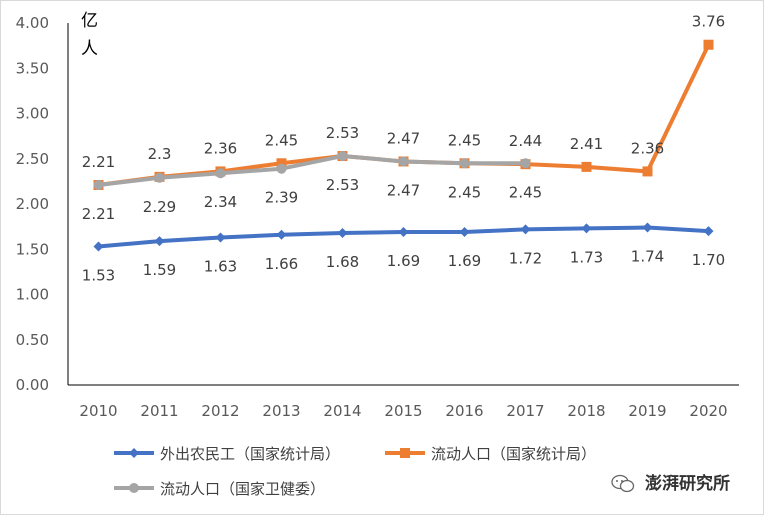 Image resolution: width=764 pixels, height=518 pixels. Describe the element at coordinates (250, 454) in the screenshot. I see `legend-label: 外出农民工（国家统计局）` at that location.